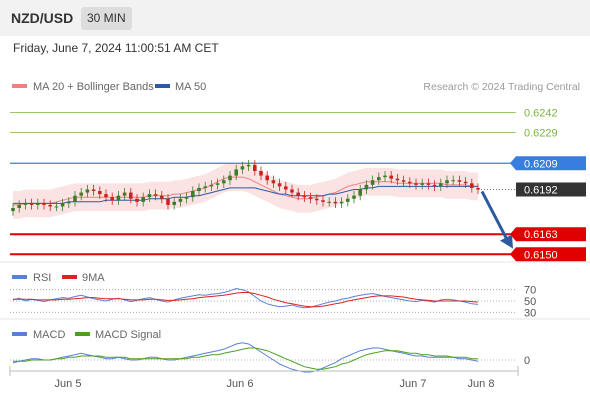  What do you see at coordinates (42, 278) in the screenshot?
I see `rsi-legend-label: RSI` at bounding box center [42, 278].